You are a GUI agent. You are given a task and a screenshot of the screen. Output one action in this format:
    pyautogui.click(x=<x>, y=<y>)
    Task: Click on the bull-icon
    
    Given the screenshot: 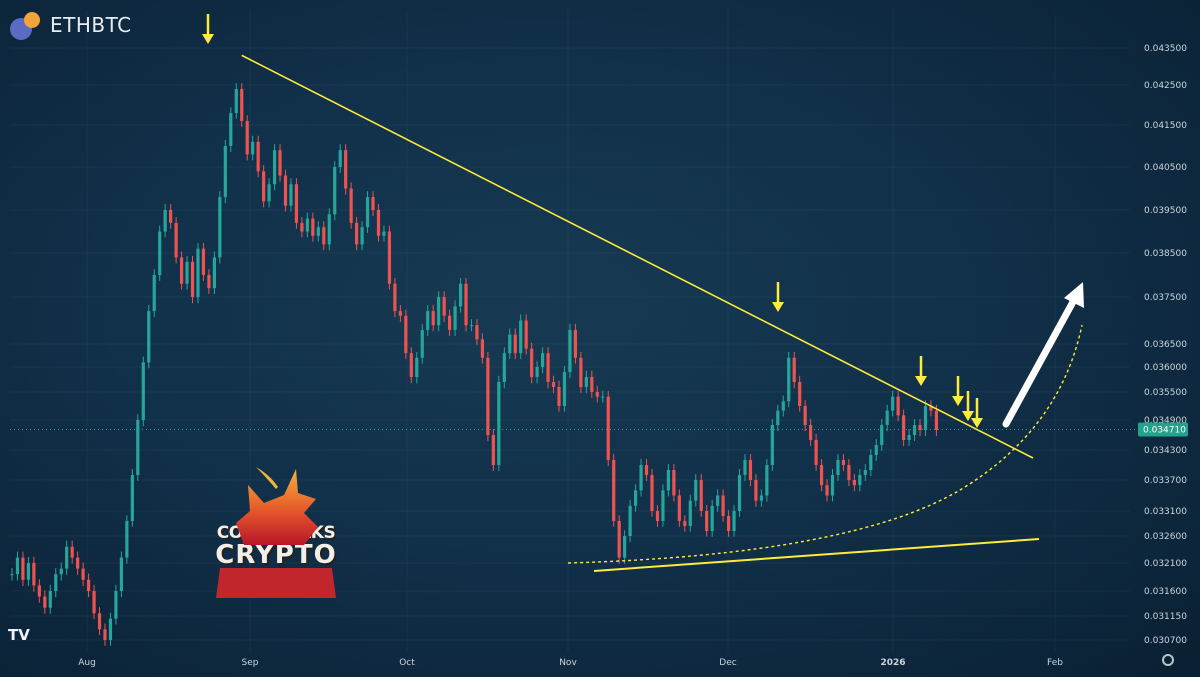 What is the action you would take?
    pyautogui.click(x=277, y=506)
    